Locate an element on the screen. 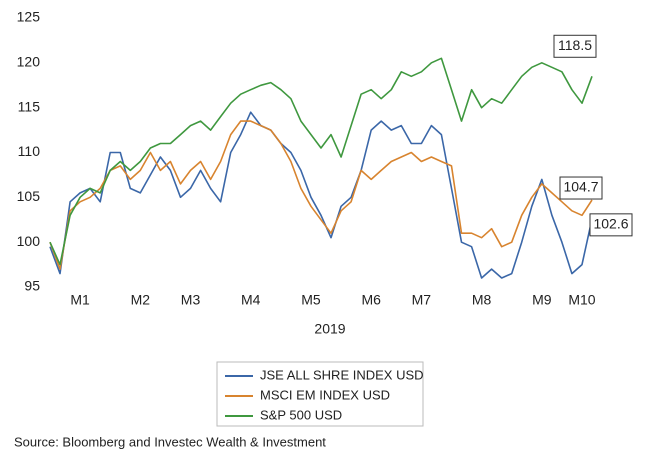 Image resolution: width=655 pixels, height=466 pixels. y-tick-label: 105 is located at coordinates (29, 196).